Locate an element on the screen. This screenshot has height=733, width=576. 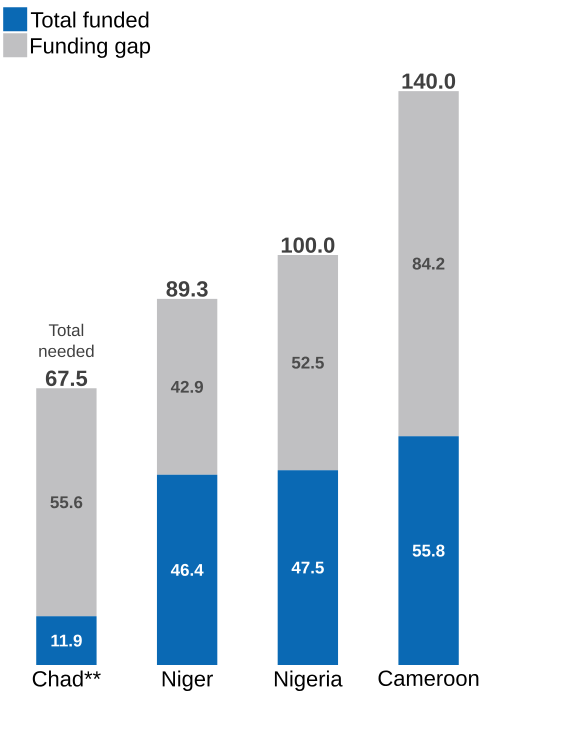
data-label: 52.5 is located at coordinates (308, 362).